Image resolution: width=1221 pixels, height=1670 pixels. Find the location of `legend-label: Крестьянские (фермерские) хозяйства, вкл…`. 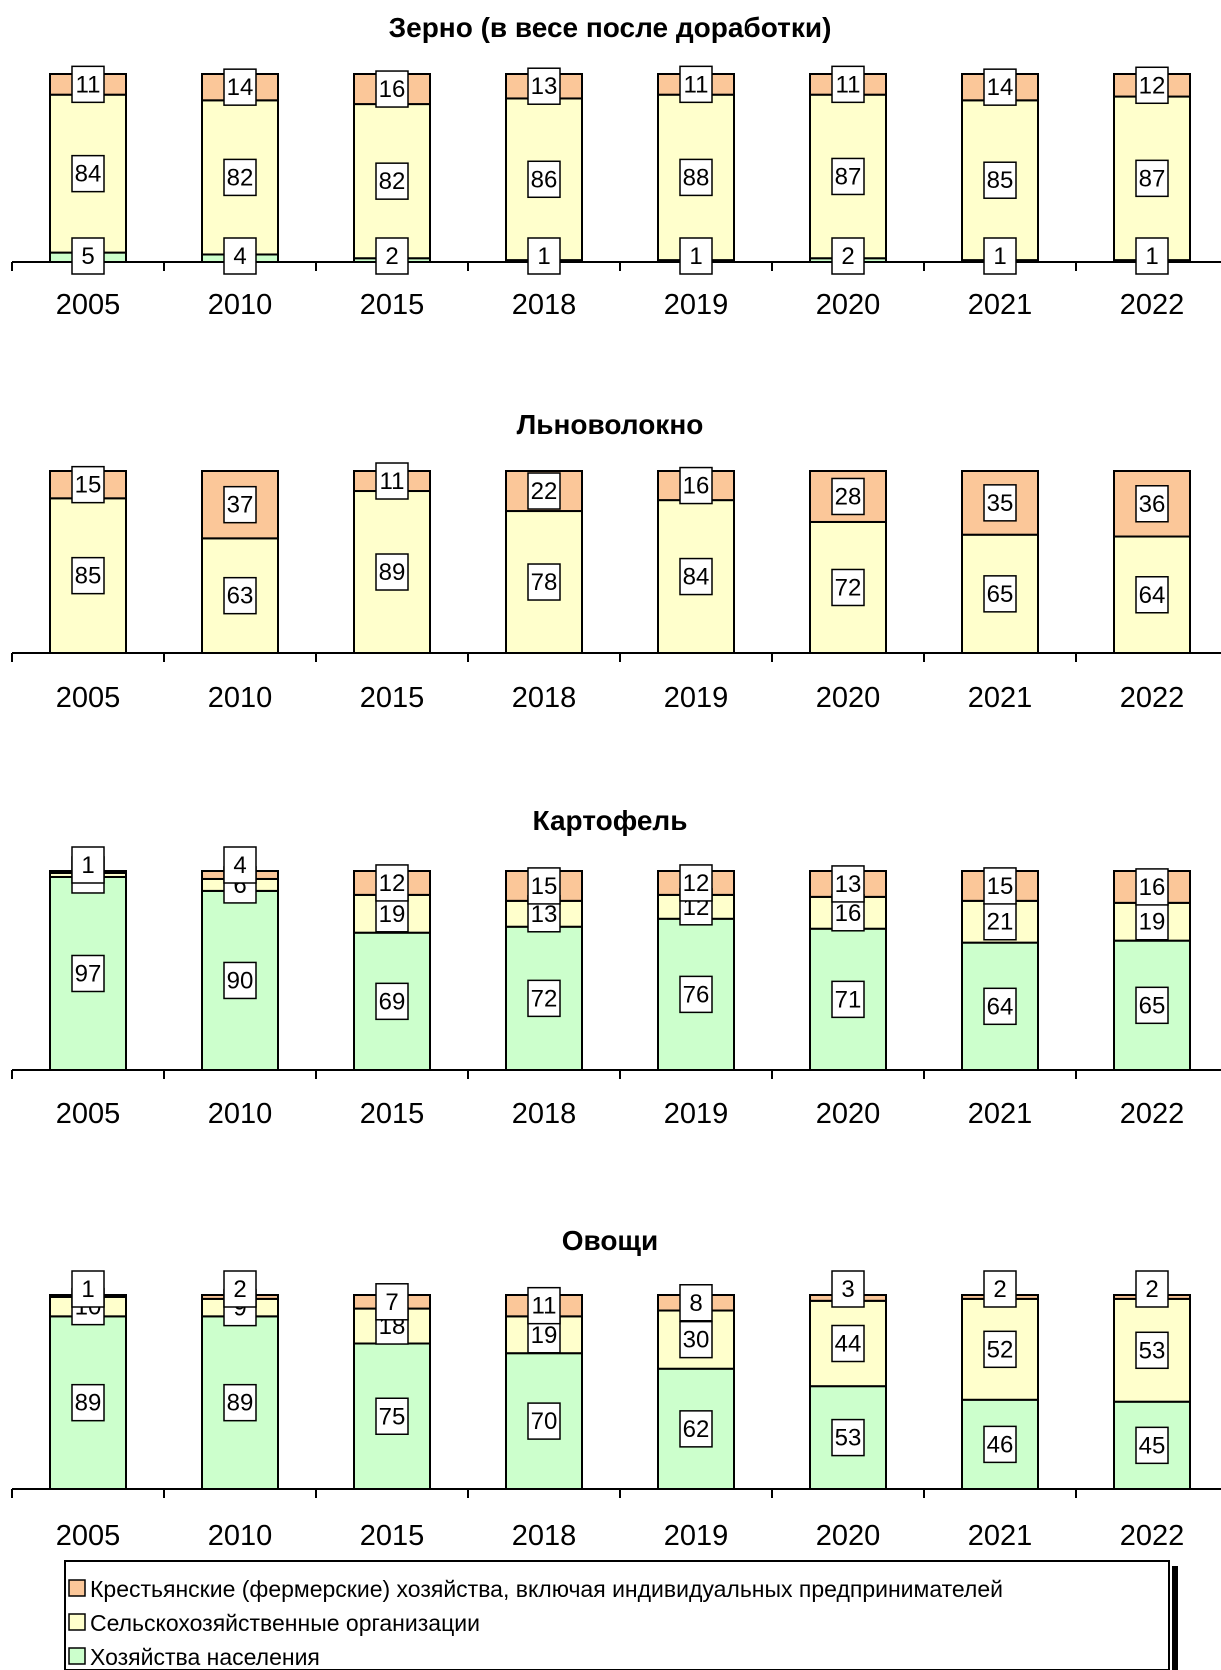

legend-label: Крестьянские (фермерские) хозяйства, вкл… is located at coordinates (546, 1589).